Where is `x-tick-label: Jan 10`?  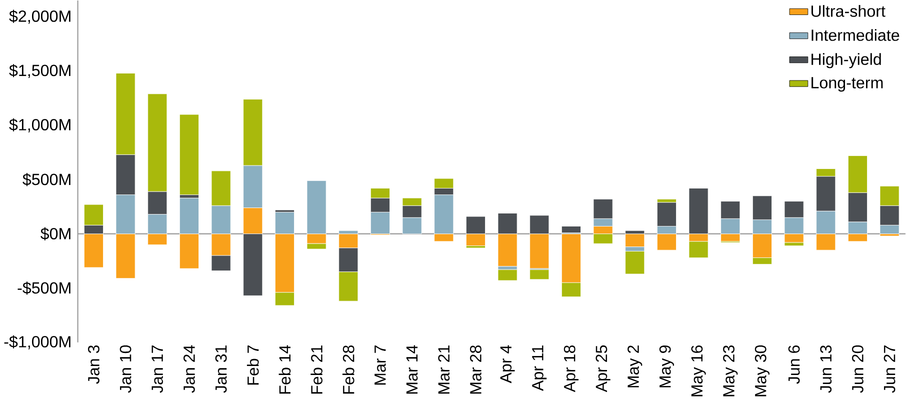
x-tick-label: Jan 10 is located at coordinates (126, 369).